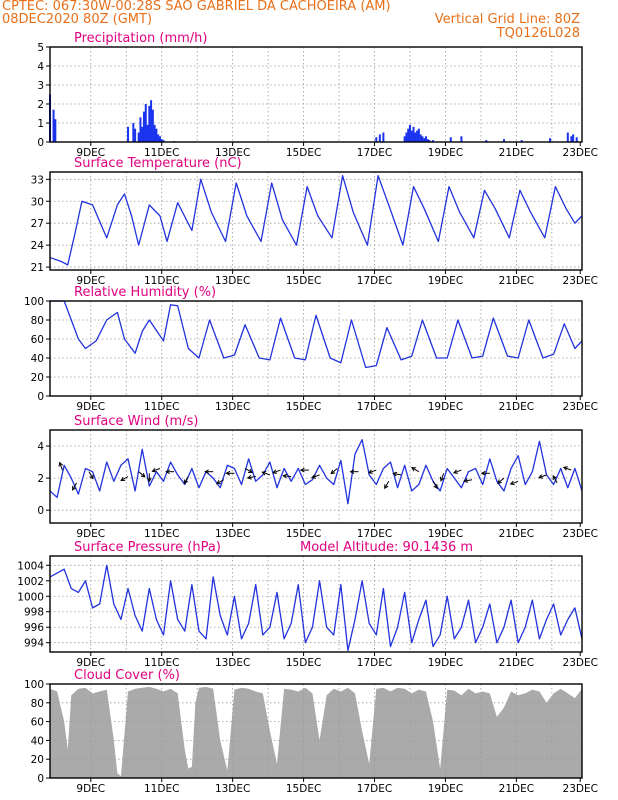 Image resolution: width=618 pixels, height=800 pixels. What do you see at coordinates (34, 302) in the screenshot?
I see `humidity-ytick-label: 100` at bounding box center [34, 302].